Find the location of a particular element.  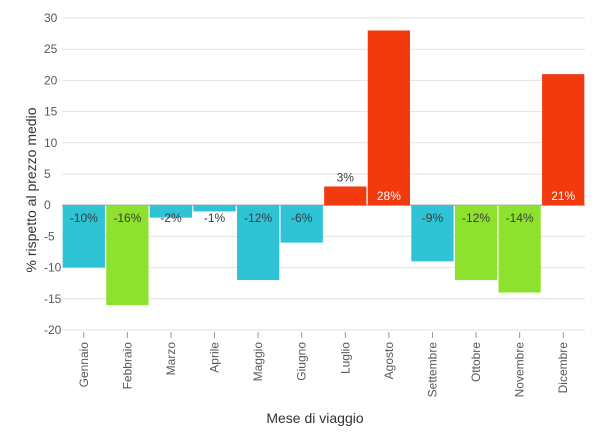

data-label: 21% is located at coordinates (563, 196).